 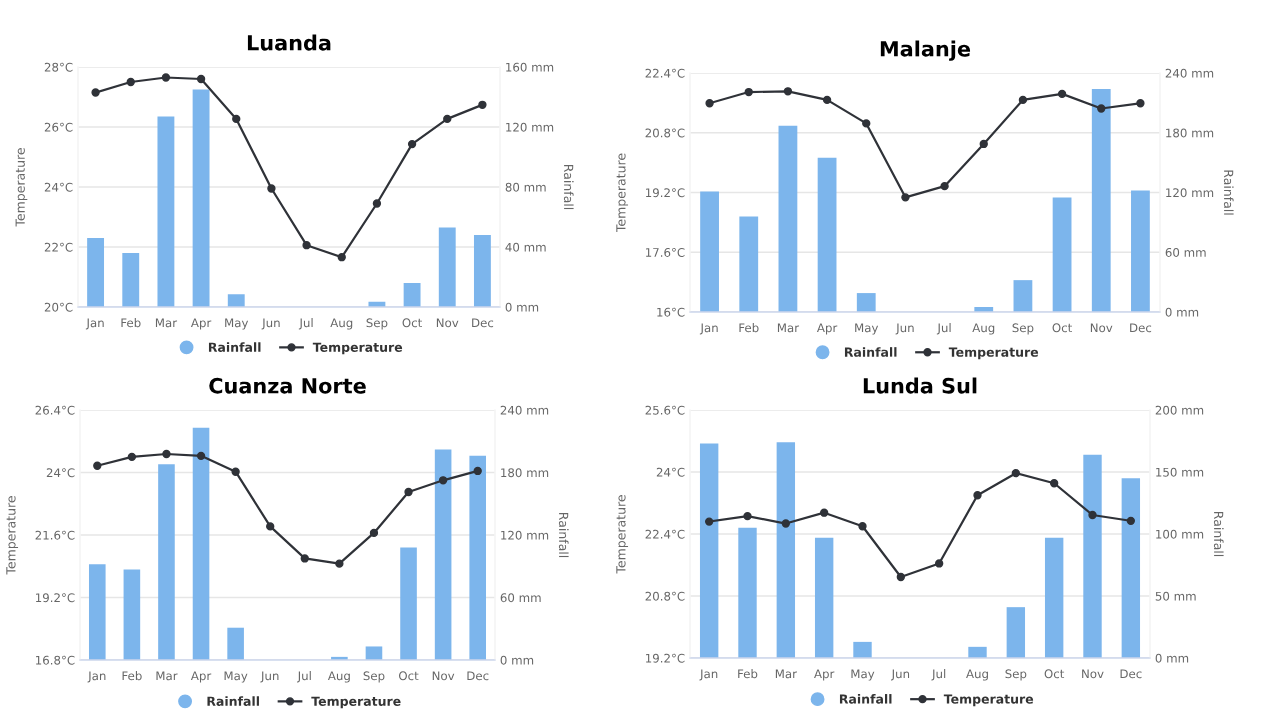 What do you see at coordinates (665, 252) in the screenshot?
I see `y-tick-label: 17.6°C` at bounding box center [665, 252].